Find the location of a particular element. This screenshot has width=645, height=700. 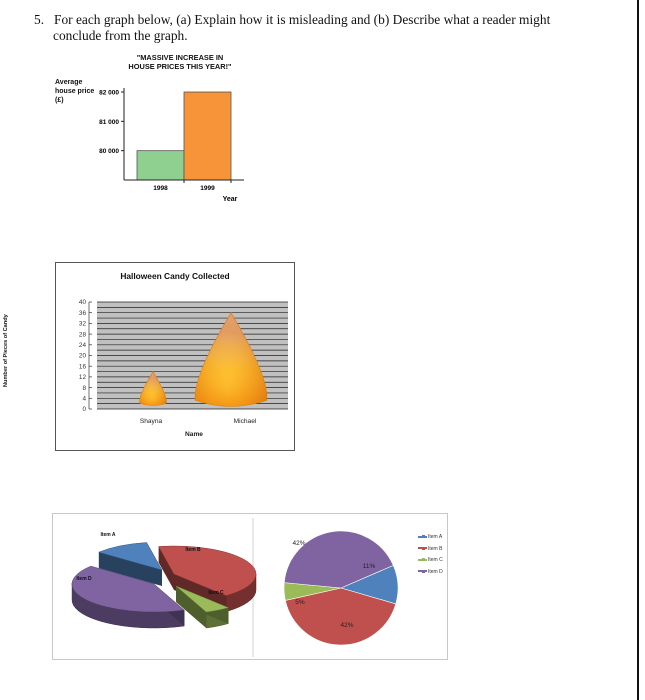

x-tick-label-Shayna: Shayna is located at coordinates (151, 421).